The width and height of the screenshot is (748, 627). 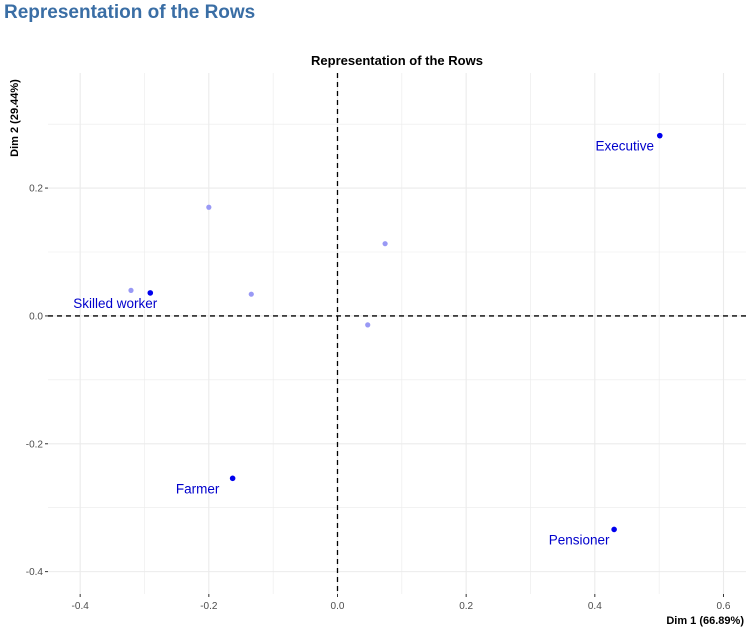 What do you see at coordinates (397, 60) in the screenshot?
I see `chart-title: Representation of the Rows` at bounding box center [397, 60].